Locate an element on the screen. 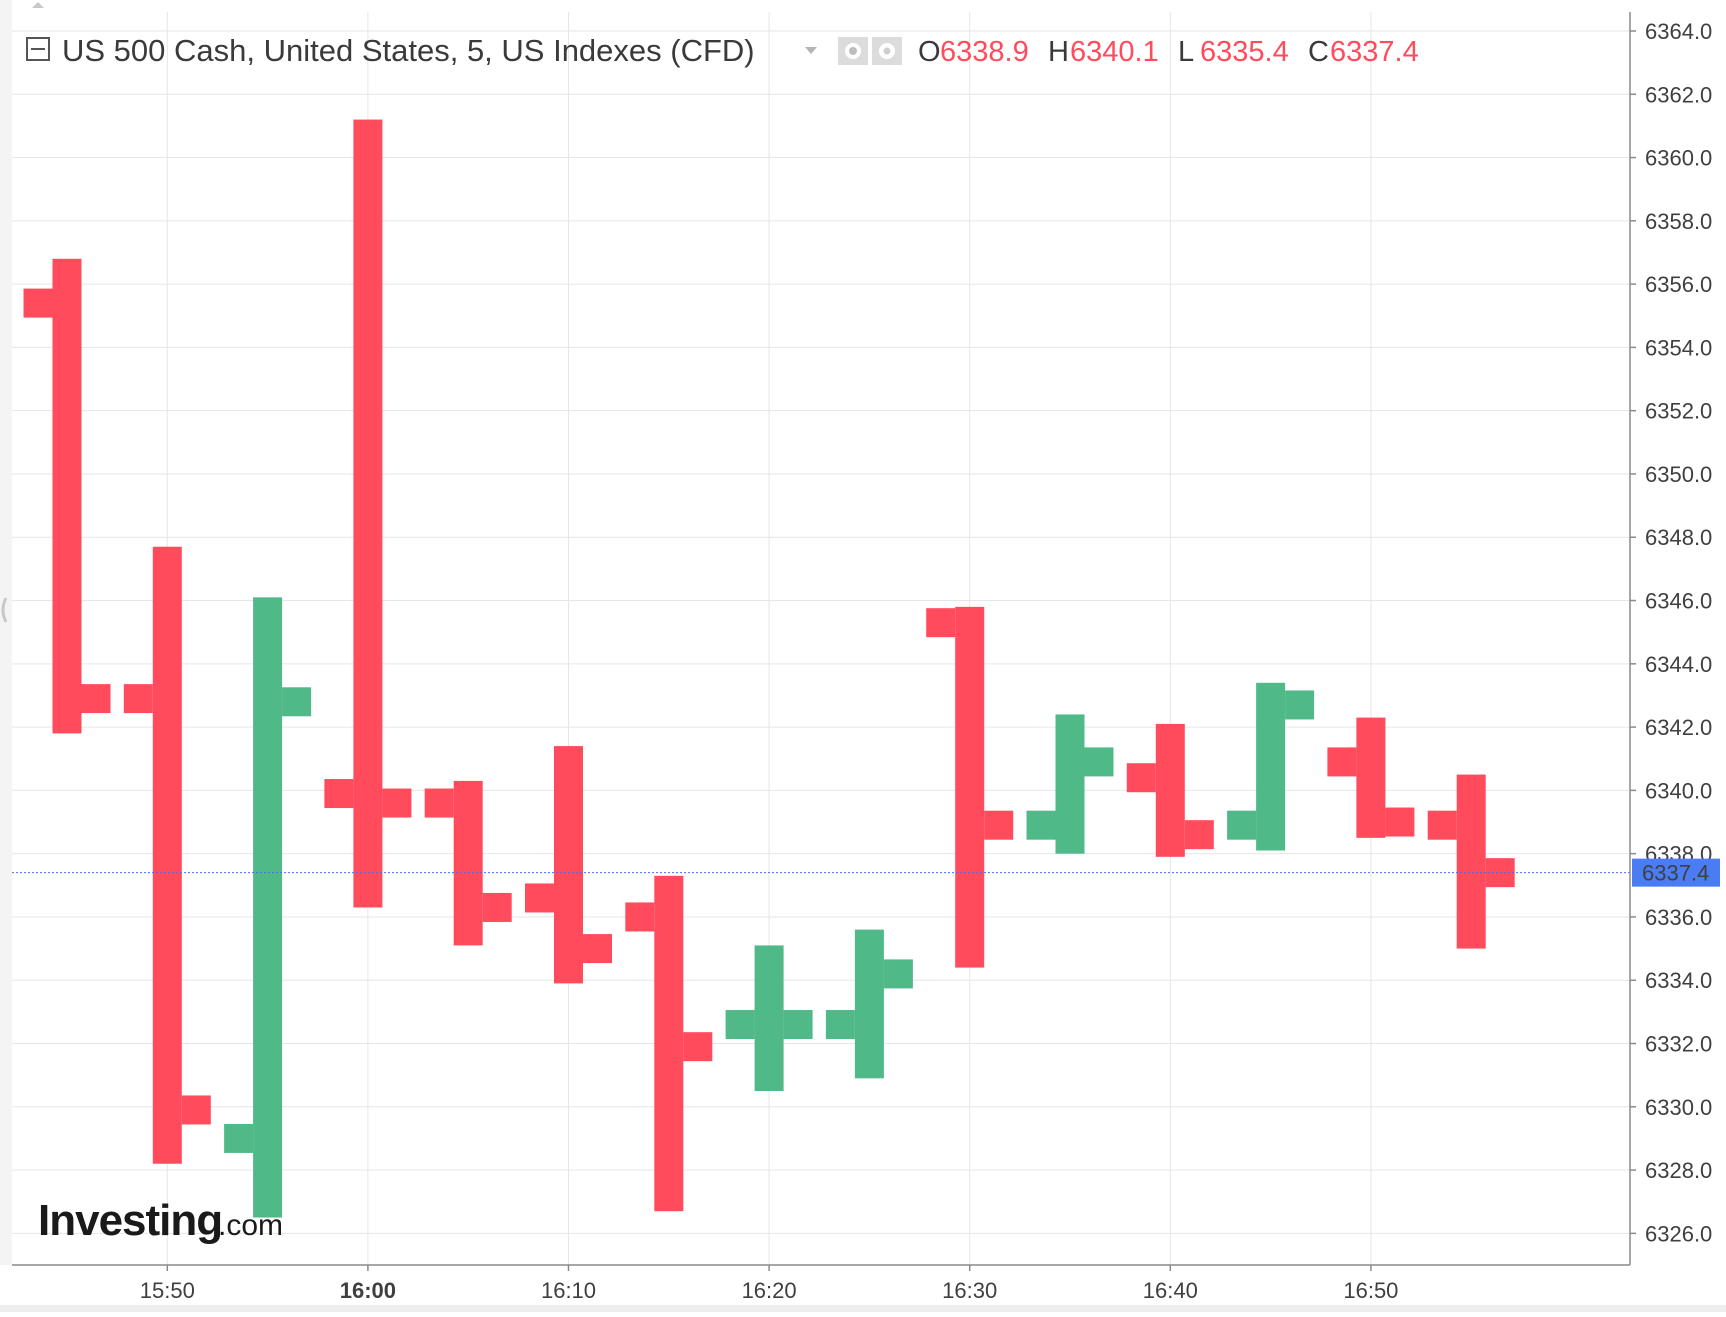 This screenshot has width=1726, height=1317. current-price-label-bg is located at coordinates (1676, 872).